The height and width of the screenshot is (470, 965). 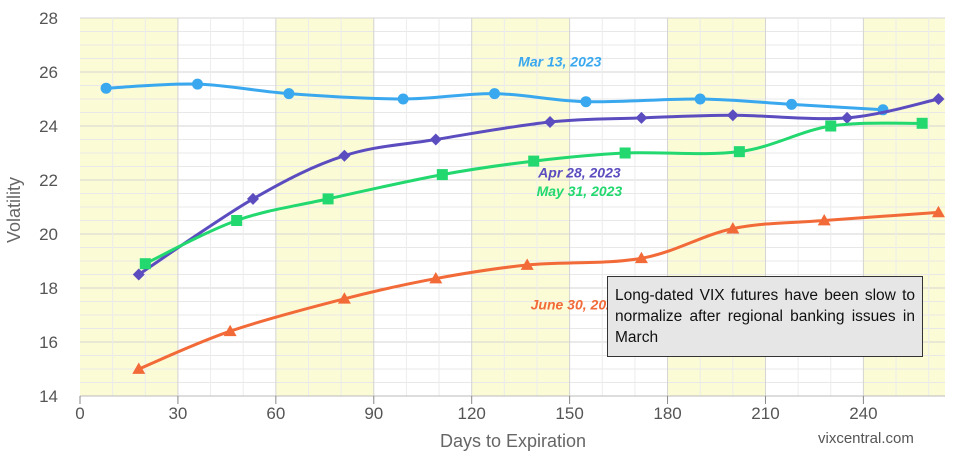 What do you see at coordinates (14, 210) in the screenshot?
I see `y-axis-title: Volatility` at bounding box center [14, 210].